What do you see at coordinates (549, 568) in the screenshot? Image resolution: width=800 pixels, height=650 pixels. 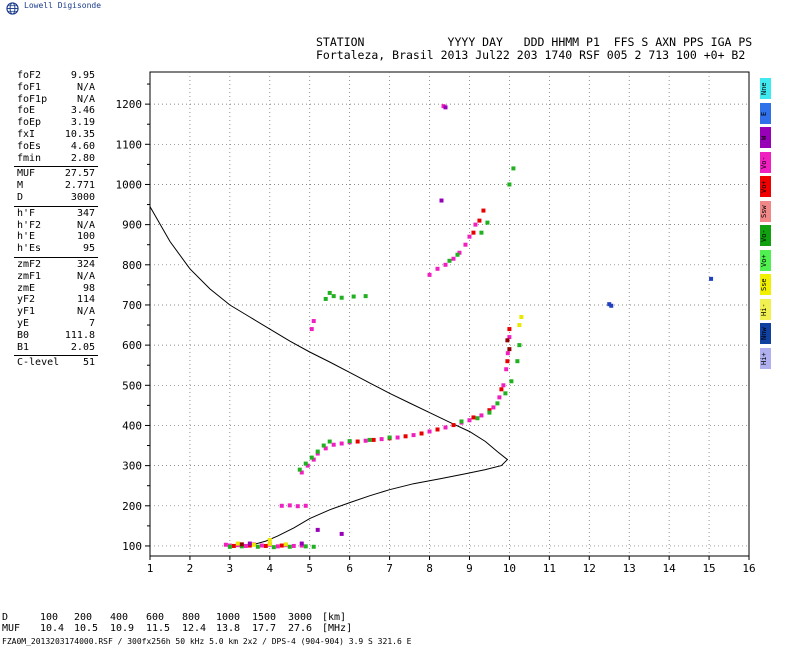 I see `x-tick-label: 11` at bounding box center [549, 568].